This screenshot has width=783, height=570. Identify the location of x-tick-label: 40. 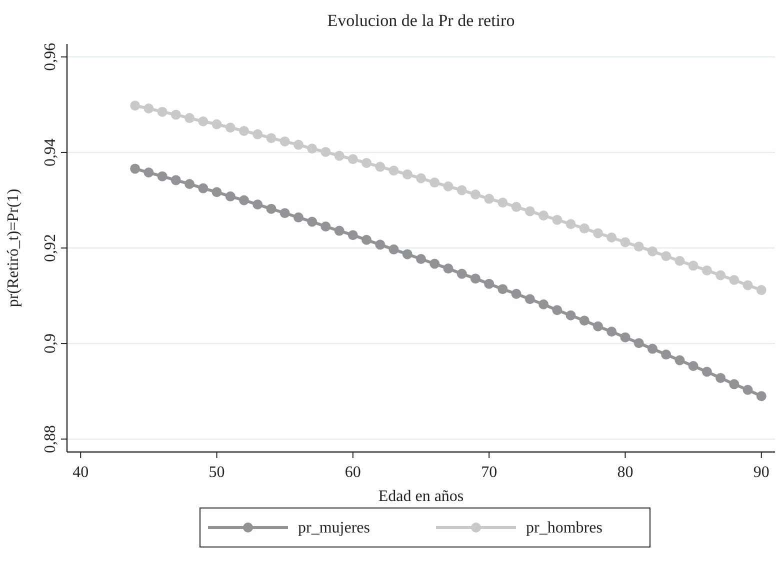
(80, 472).